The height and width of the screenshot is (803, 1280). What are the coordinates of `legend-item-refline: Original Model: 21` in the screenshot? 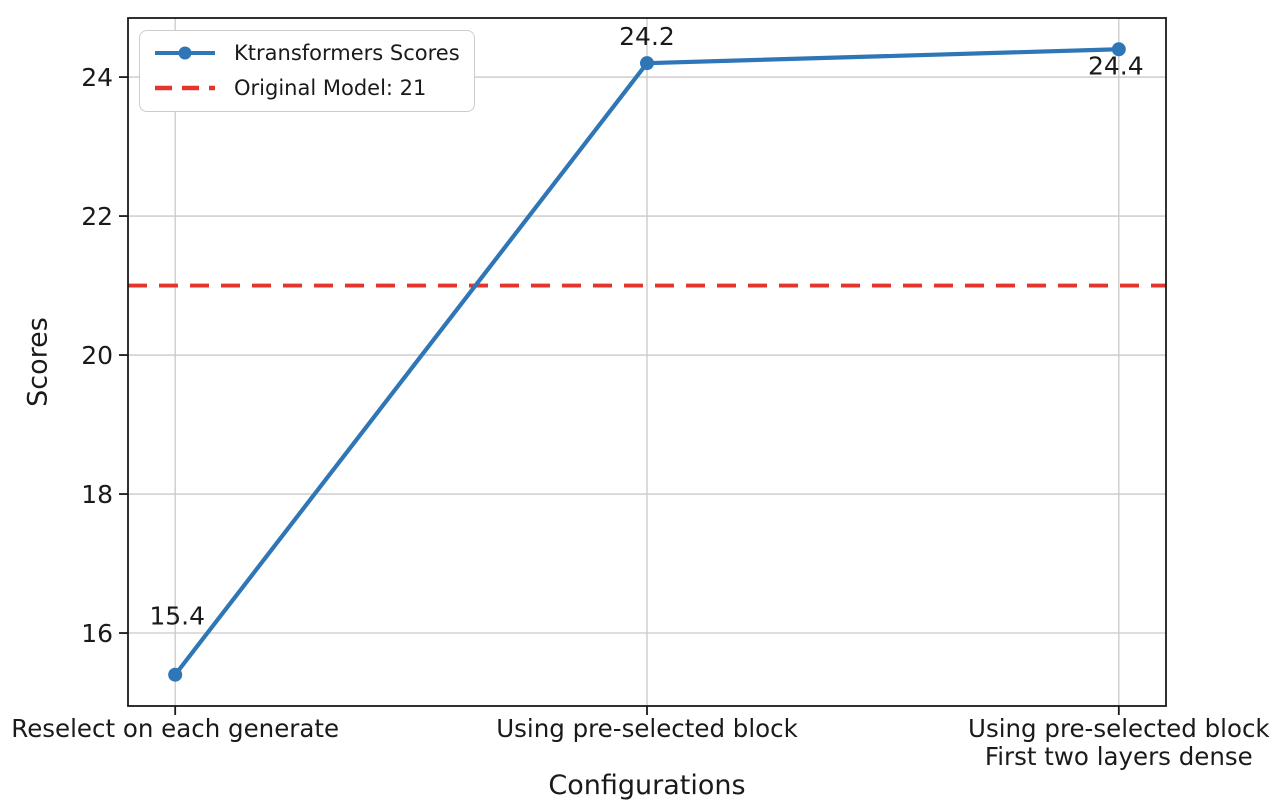 It's located at (306, 87).